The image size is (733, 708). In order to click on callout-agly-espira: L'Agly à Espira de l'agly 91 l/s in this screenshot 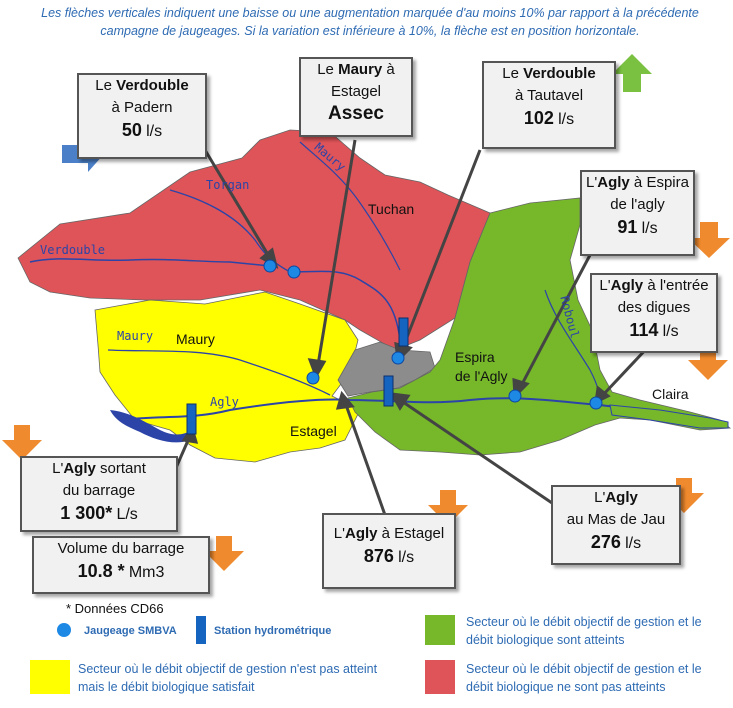, I will do `click(637, 213)`.